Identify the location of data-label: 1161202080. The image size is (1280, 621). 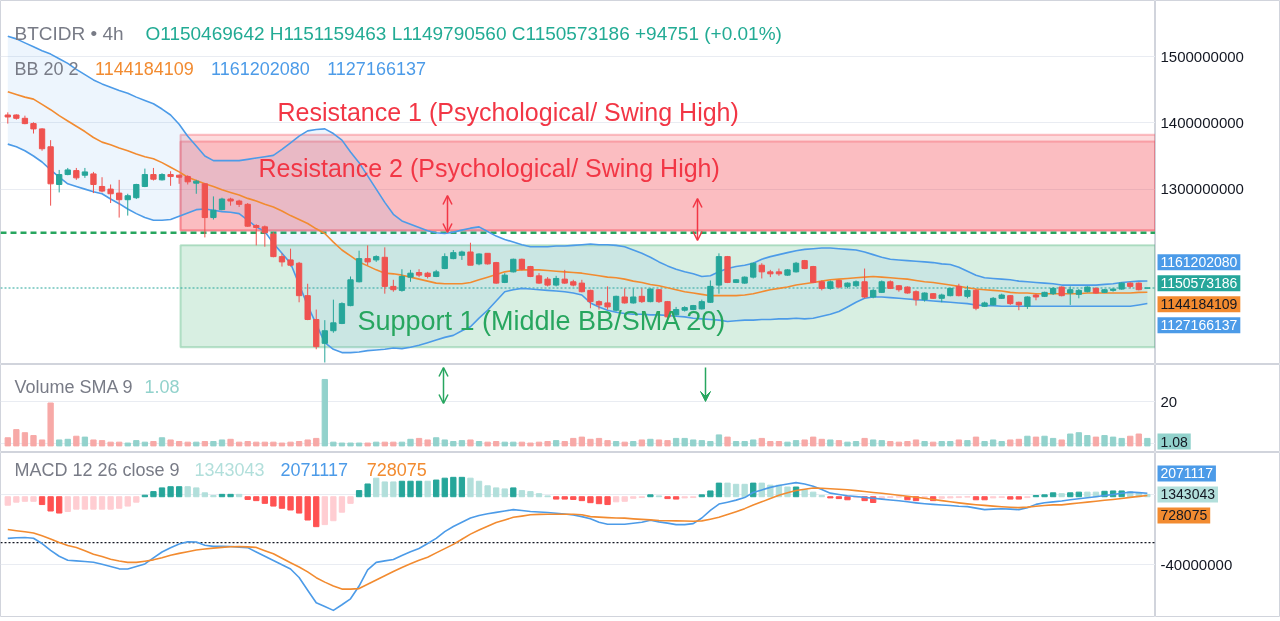
(1199, 262).